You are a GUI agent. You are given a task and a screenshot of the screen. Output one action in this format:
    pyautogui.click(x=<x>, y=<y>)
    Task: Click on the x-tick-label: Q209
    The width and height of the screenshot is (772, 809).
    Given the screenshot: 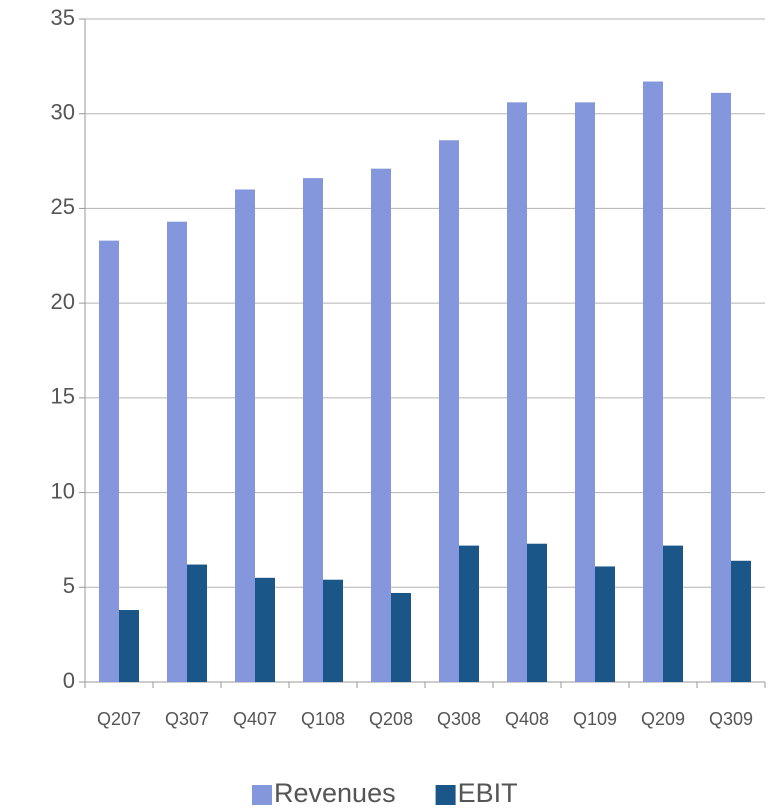 What is the action you would take?
    pyautogui.click(x=663, y=719)
    